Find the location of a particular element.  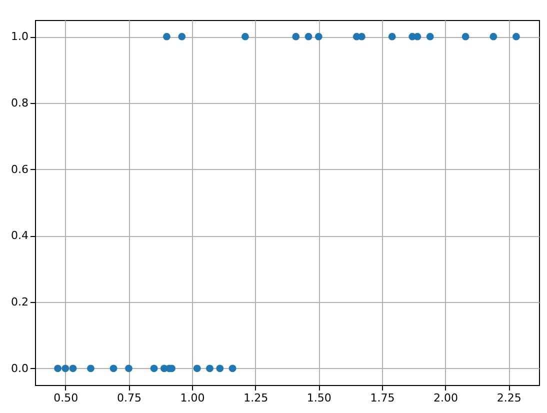

x-tick-label: 0.50 is located at coordinates (66, 398).